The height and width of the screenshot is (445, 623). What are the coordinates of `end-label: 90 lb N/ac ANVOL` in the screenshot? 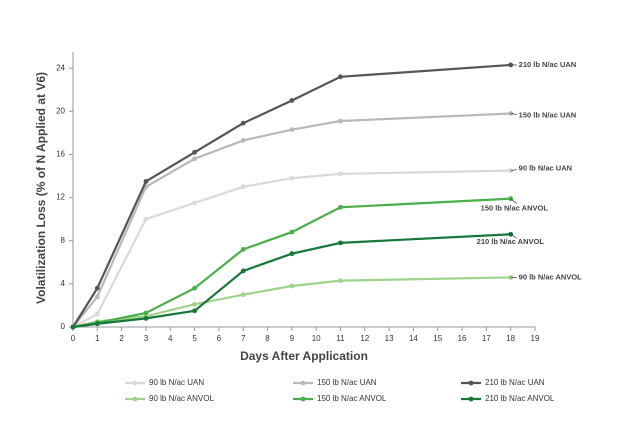 It's located at (550, 276).